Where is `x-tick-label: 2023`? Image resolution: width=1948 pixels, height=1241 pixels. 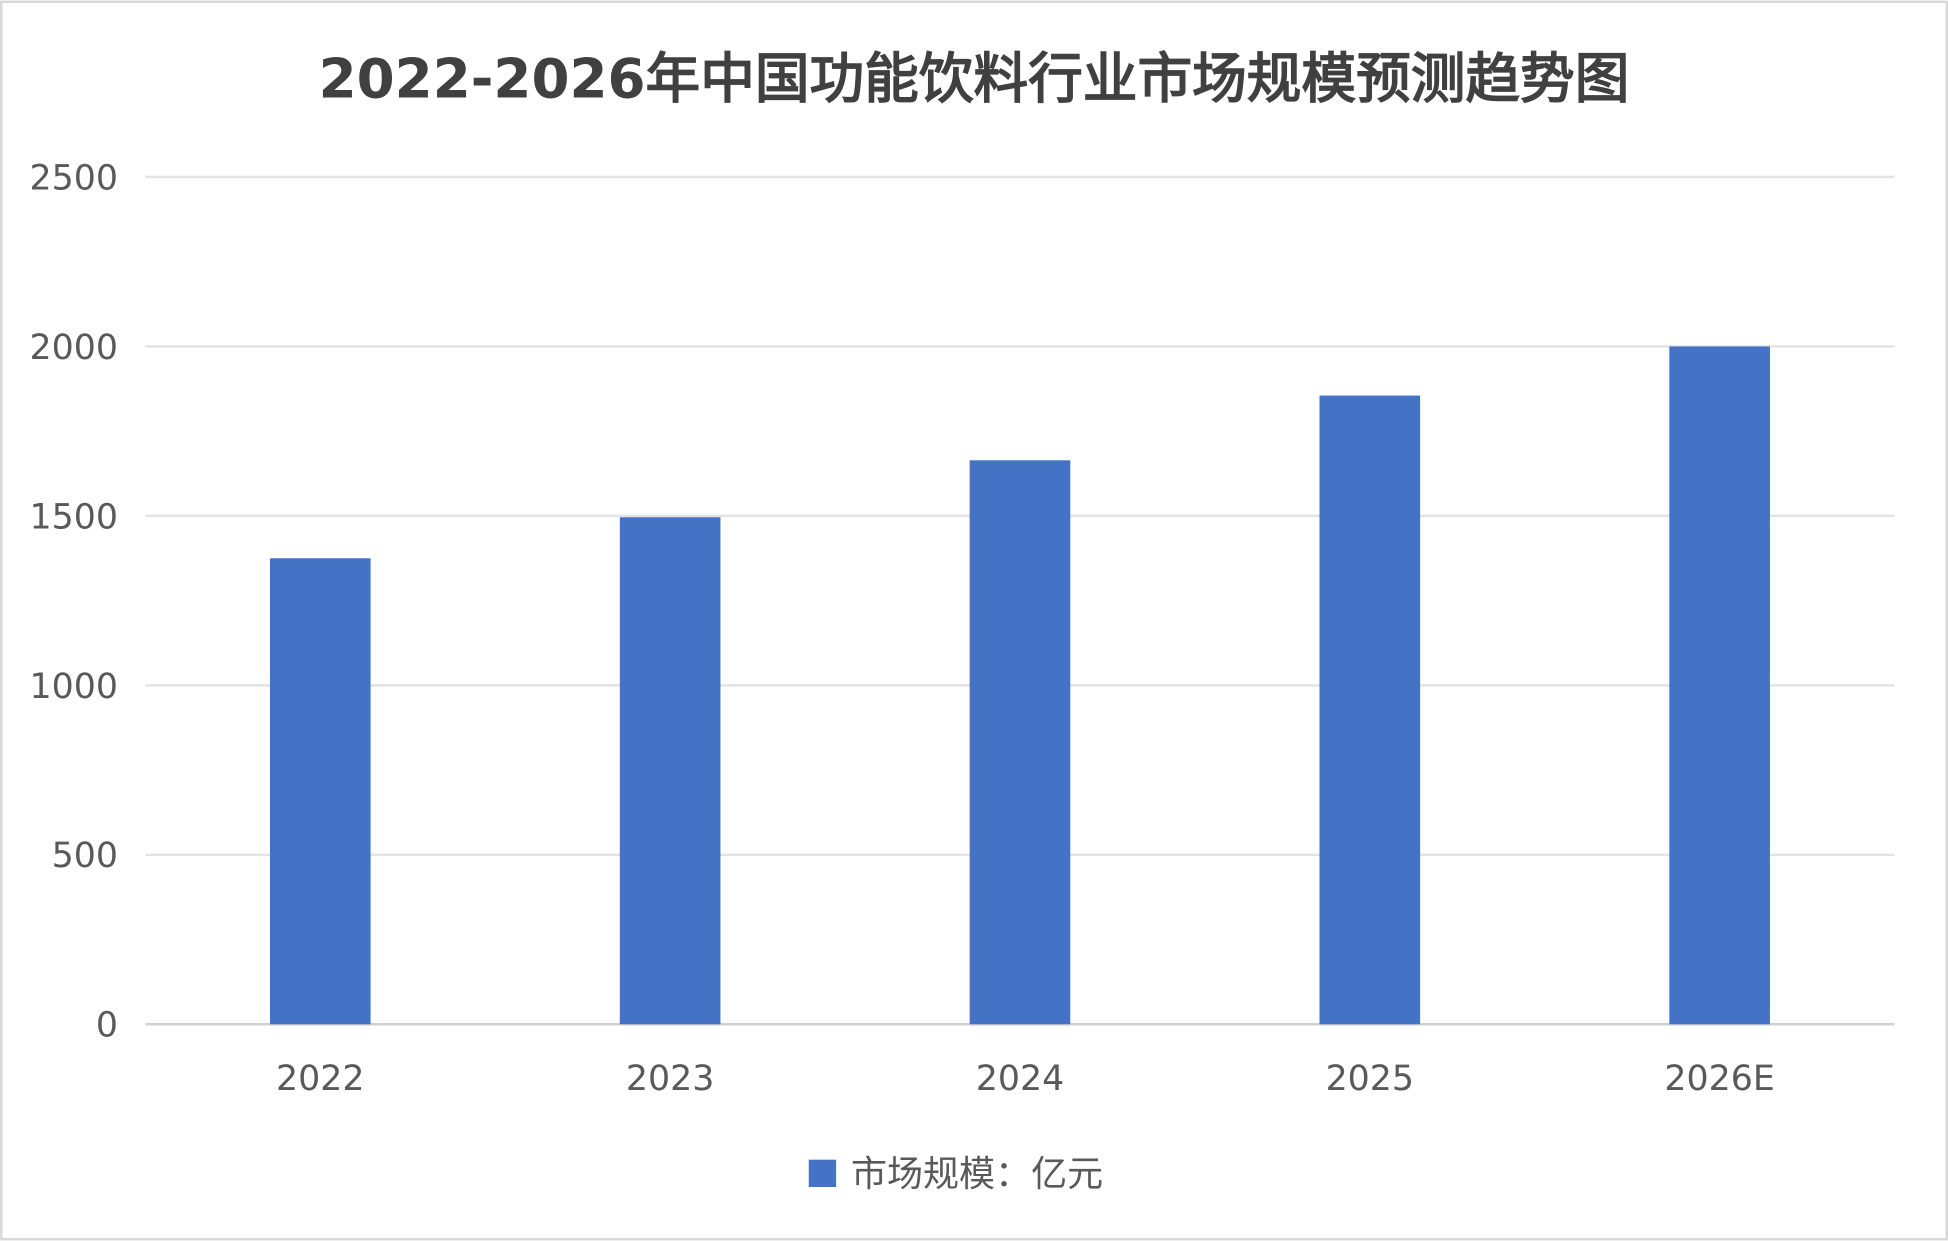 x-tick-label: 2023 is located at coordinates (670, 1079).